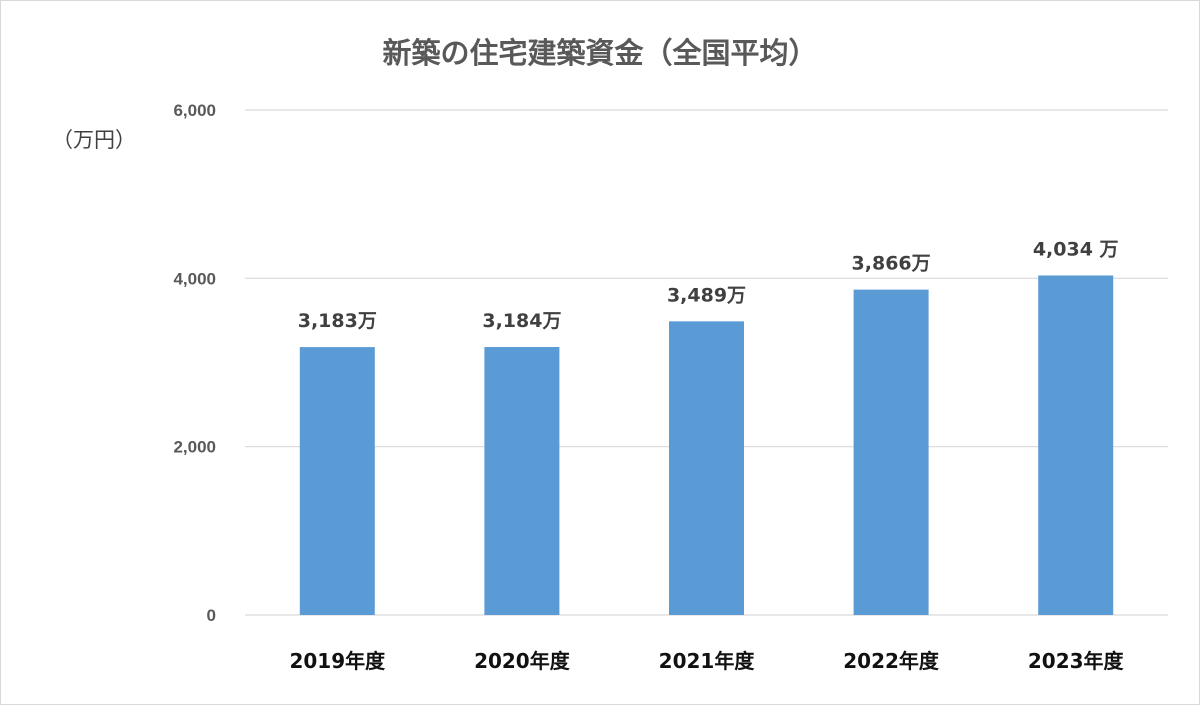  What do you see at coordinates (1076, 661) in the screenshot?
I see `x-category-label: 2023年度` at bounding box center [1076, 661].